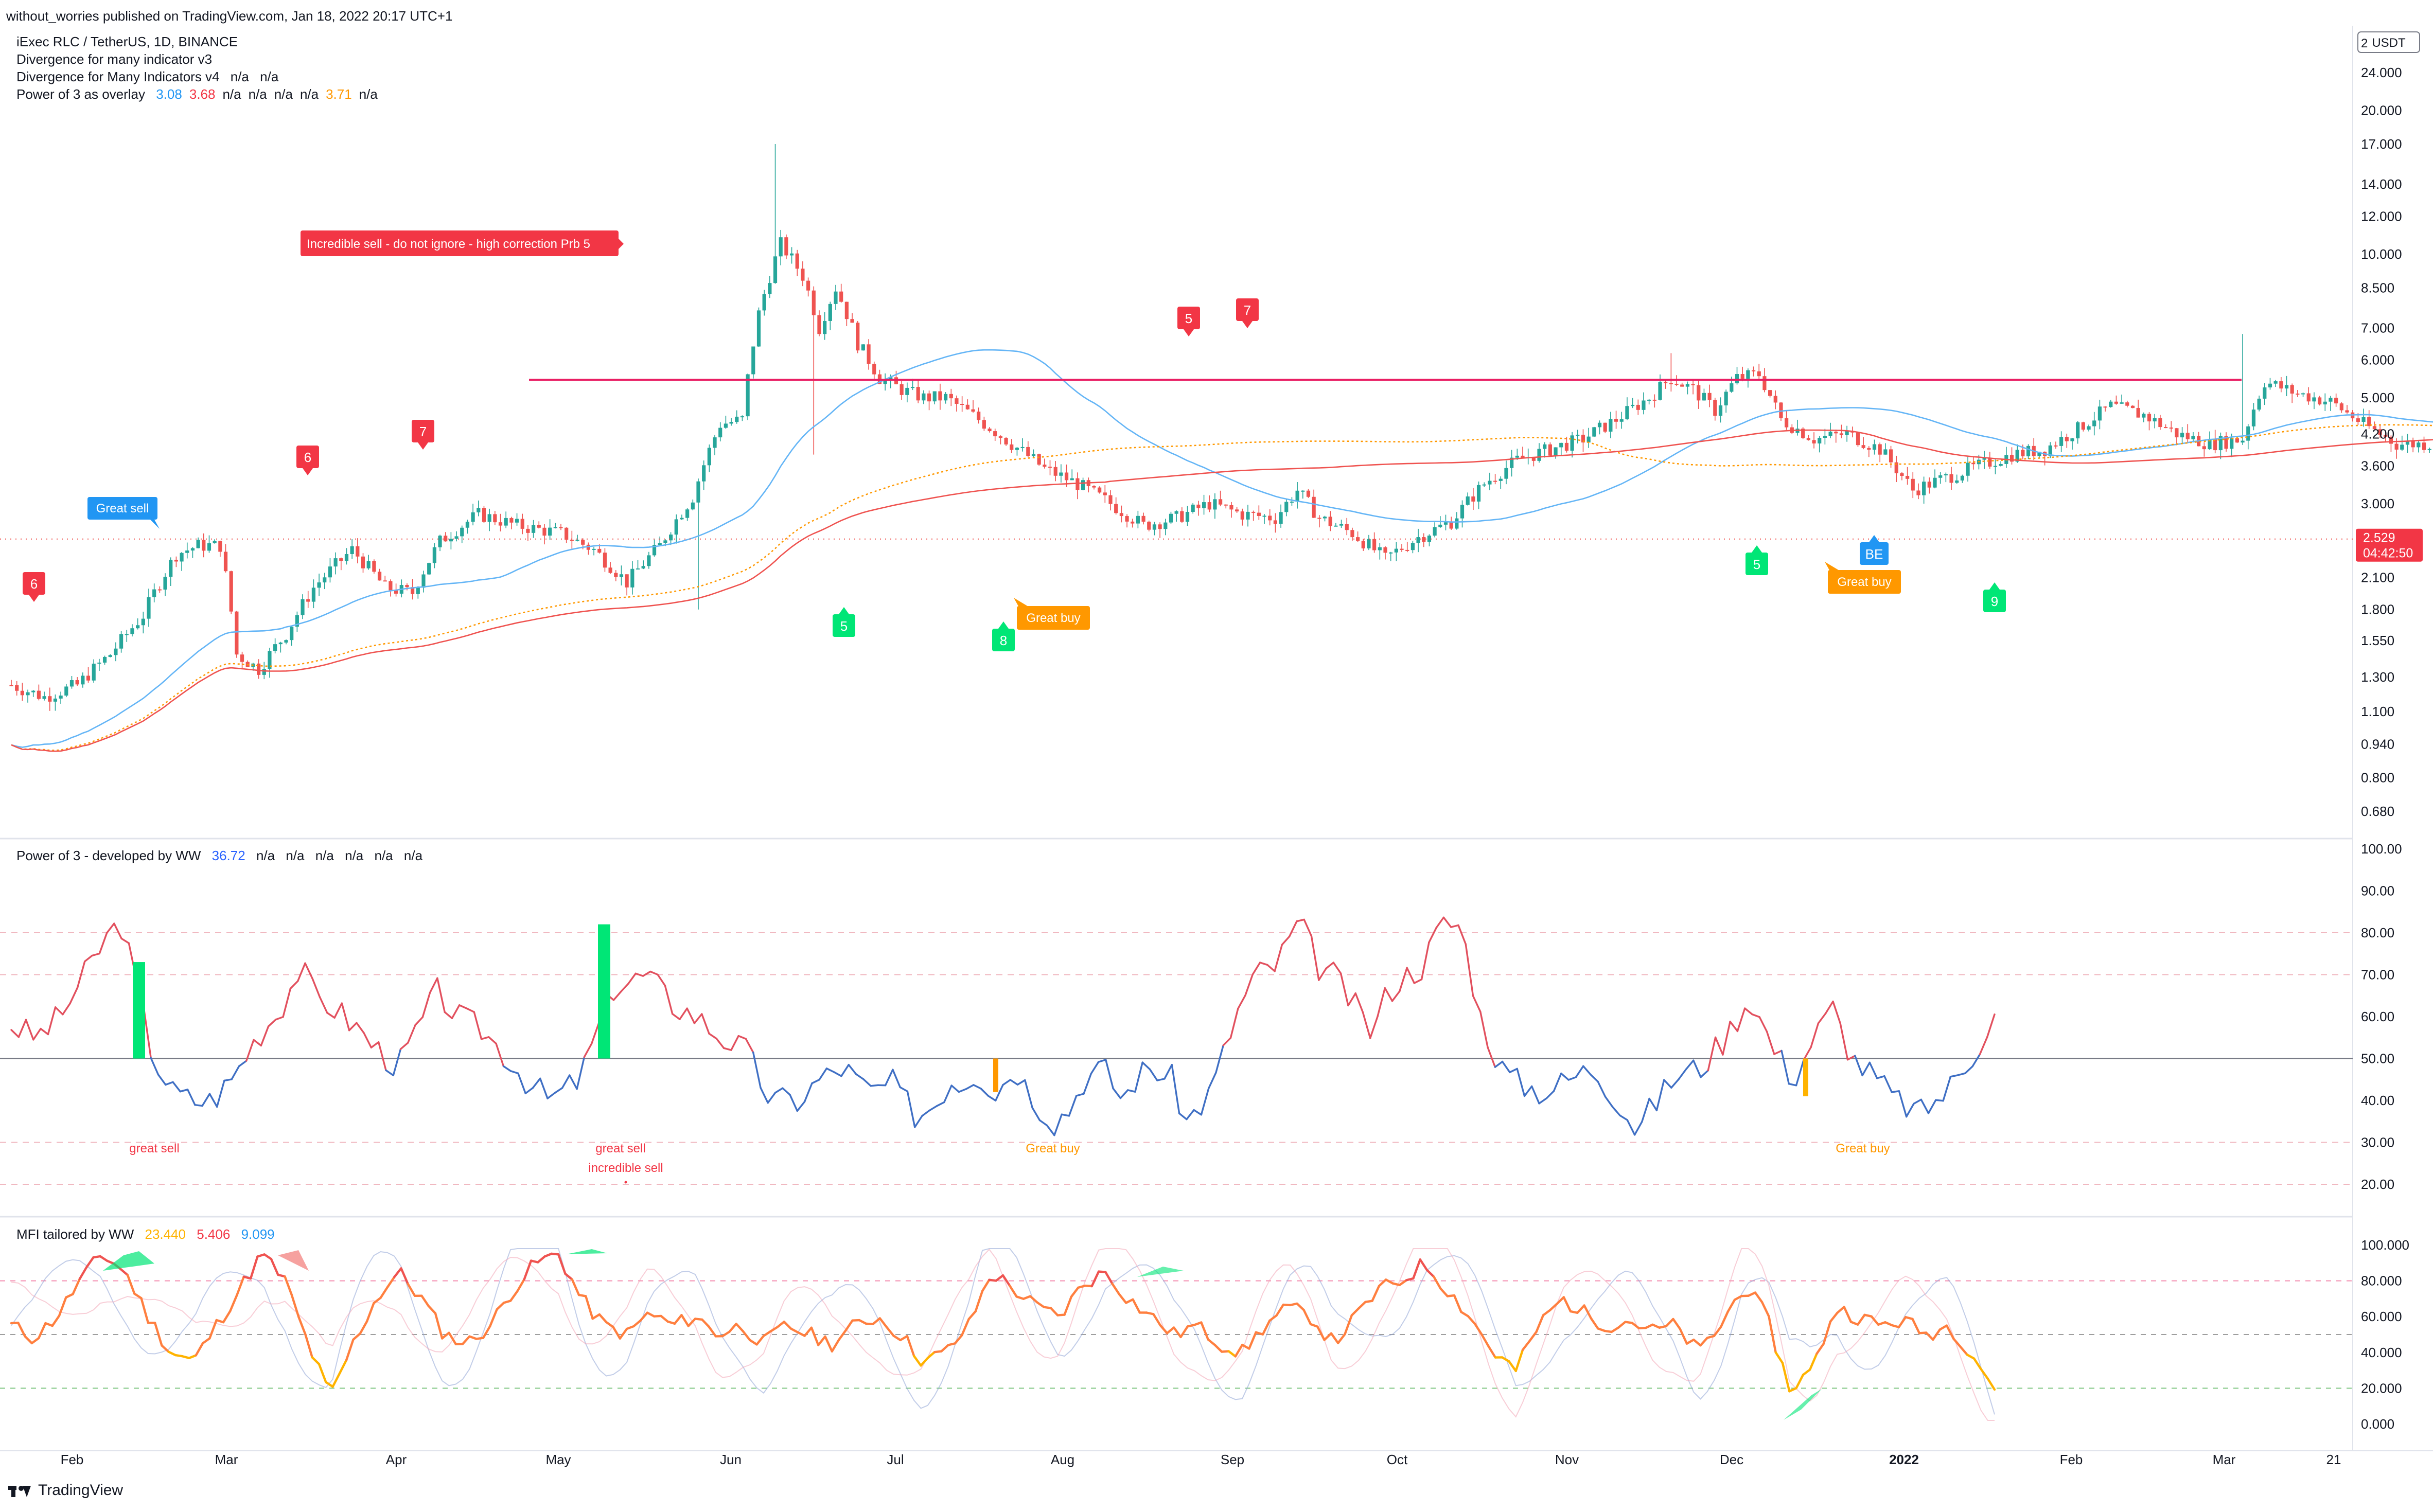 Image resolution: width=2433 pixels, height=1512 pixels. I want to click on buy-marker: 5, so click(1757, 560).